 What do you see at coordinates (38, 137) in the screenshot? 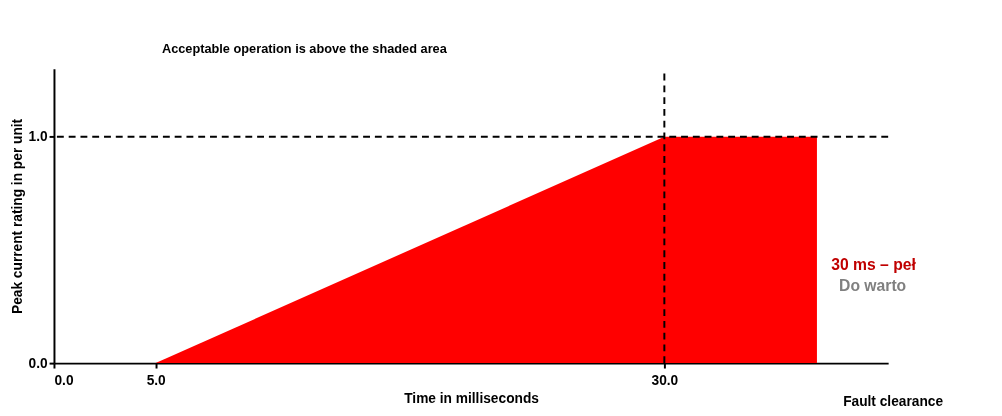
I see `y-tick-label: 1.0` at bounding box center [38, 137].